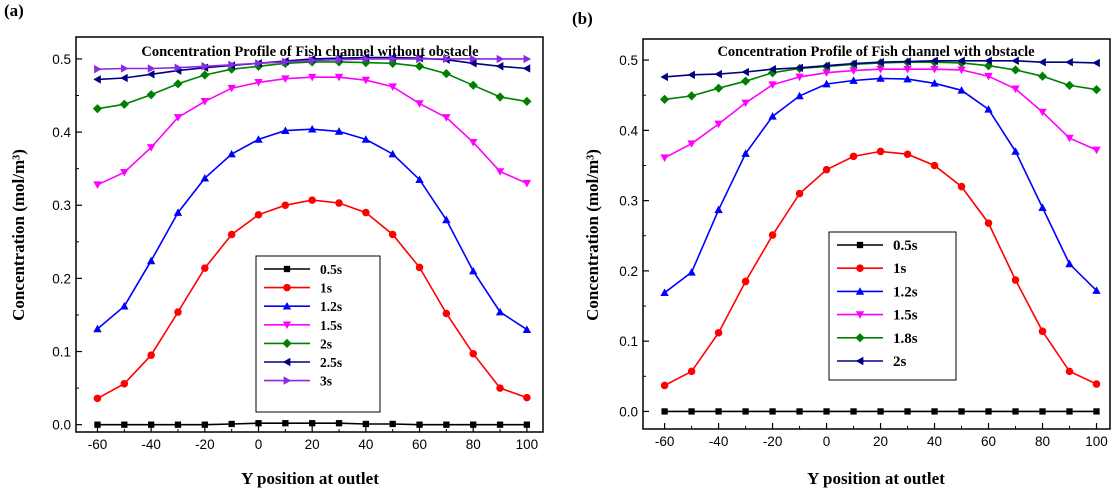 The image size is (1112, 491). I want to click on panel-a-legend: 0.5s 1s 1.2s 1.5s 2s 2.5s 3s, so click(318, 334).